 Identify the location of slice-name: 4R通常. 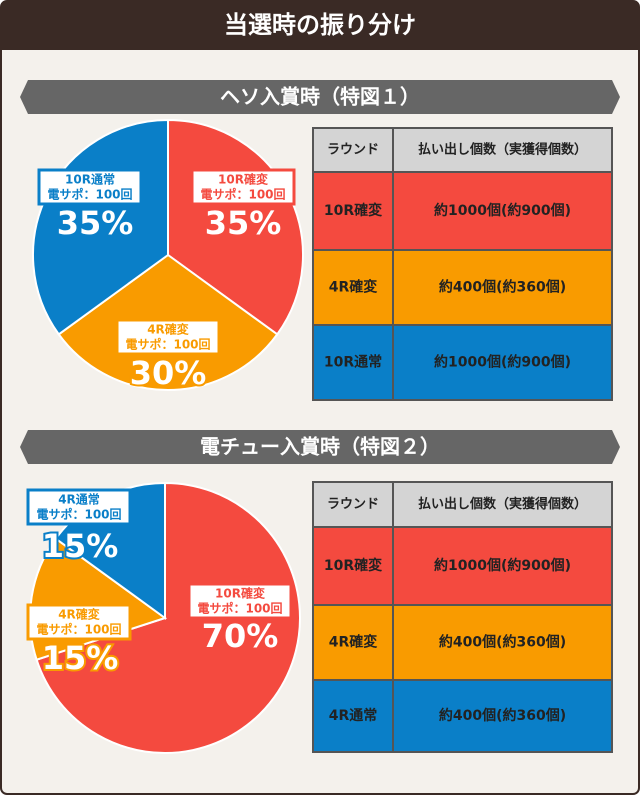
(79, 499).